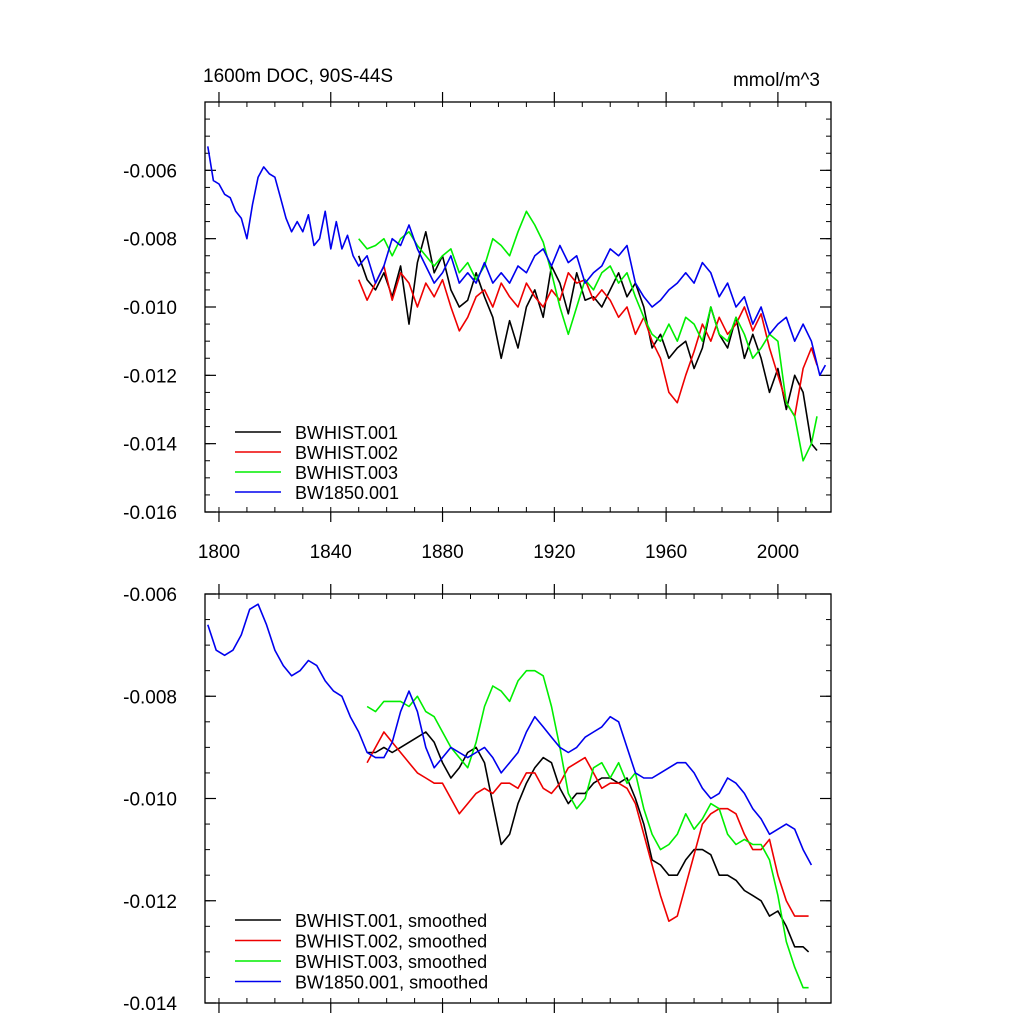 This screenshot has height=1024, width=1024. Describe the element at coordinates (391, 962) in the screenshot. I see `legend-label: BWHIST.003, smoothed` at that location.